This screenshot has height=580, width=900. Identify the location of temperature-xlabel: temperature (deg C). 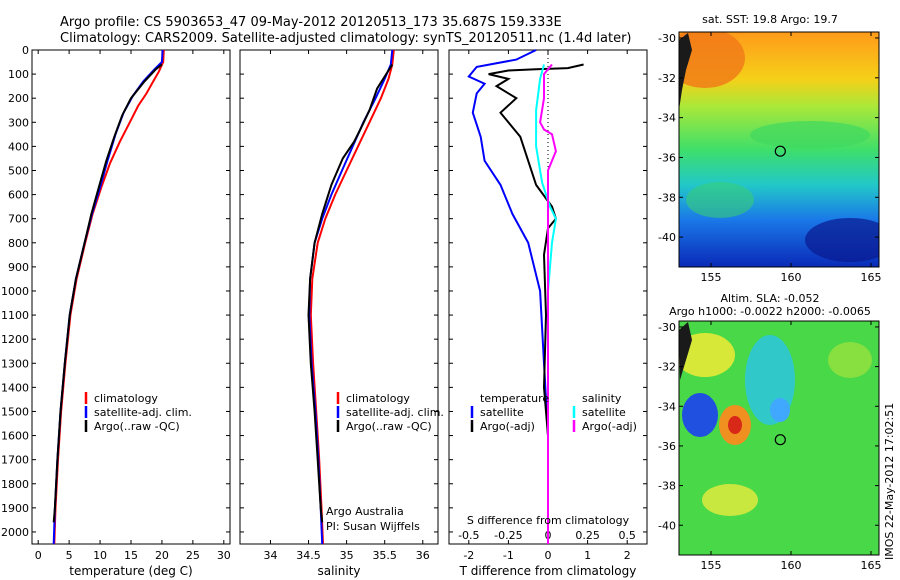
(130, 571).